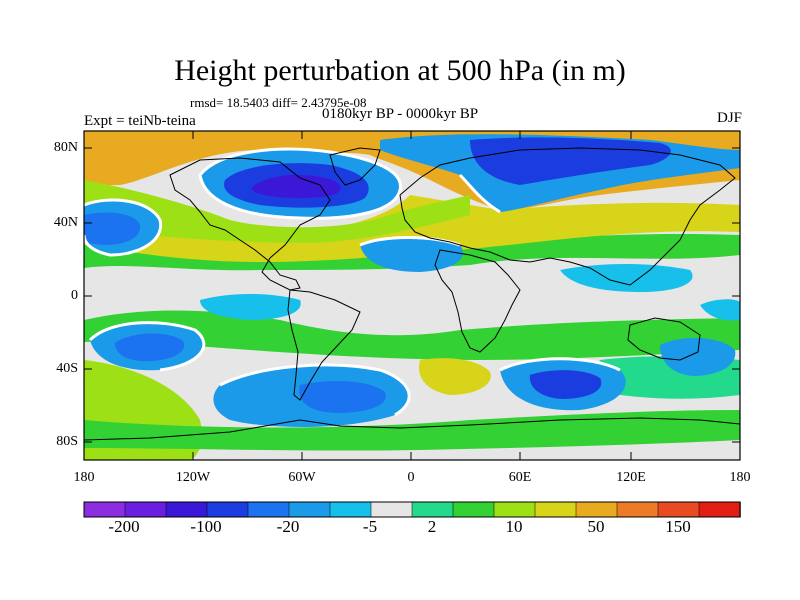 The image size is (800, 600). What do you see at coordinates (370, 526) in the screenshot?
I see `colorbar-label-neg5: -5` at bounding box center [370, 526].